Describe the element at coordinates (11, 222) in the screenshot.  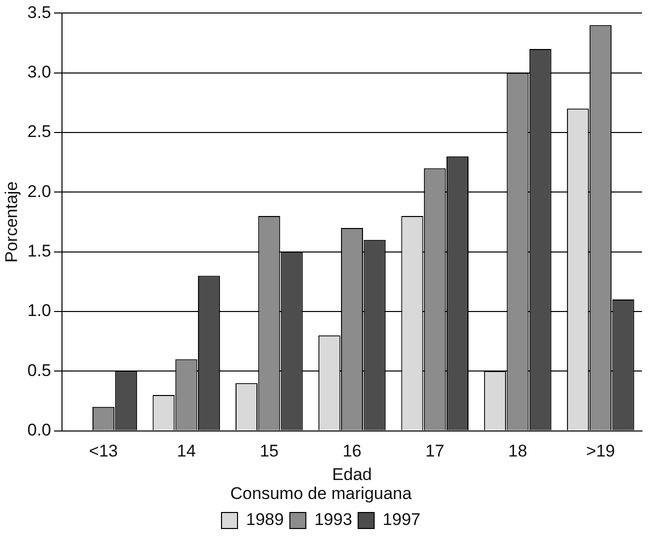
I see `y-axis-title: Porcentaje` at that location.